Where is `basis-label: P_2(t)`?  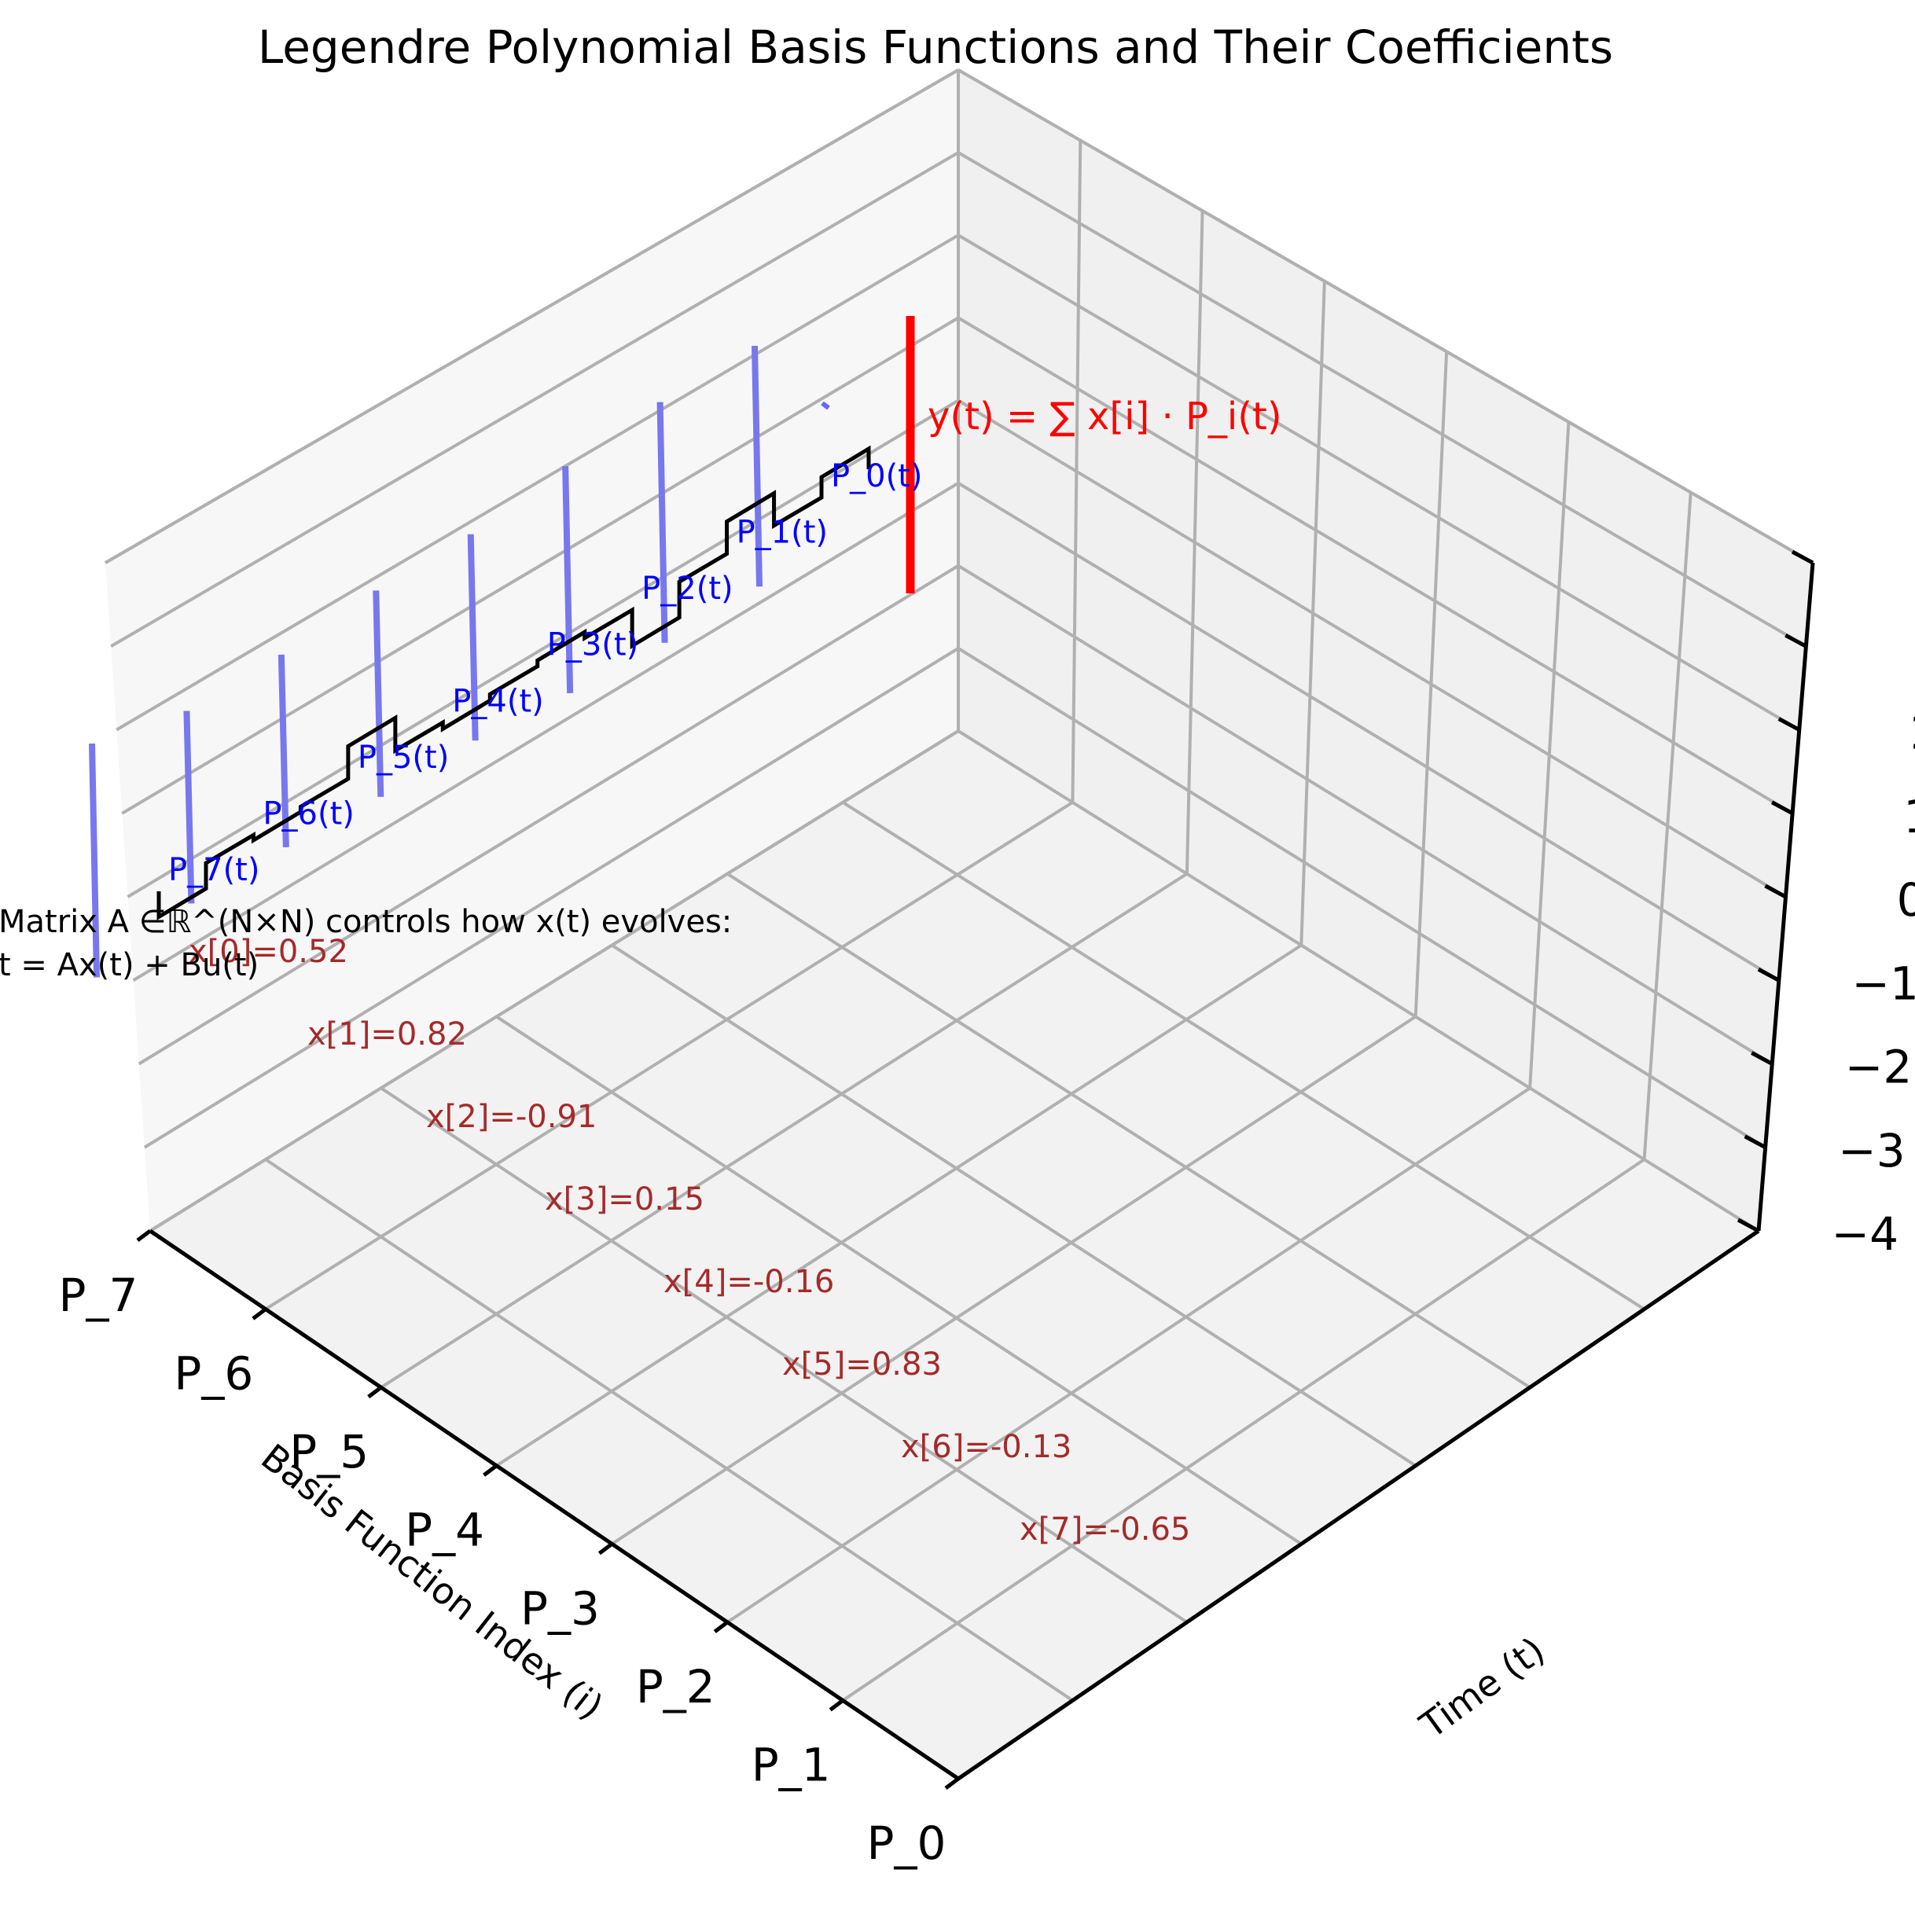
basis-label: P_2(t) is located at coordinates (687, 589).